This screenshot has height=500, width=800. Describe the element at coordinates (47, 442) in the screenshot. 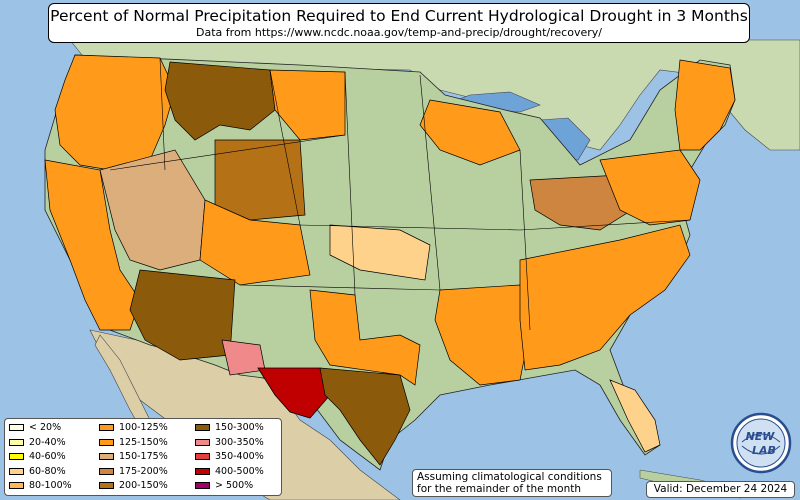

I see `legend-label: 20-40%` at that location.